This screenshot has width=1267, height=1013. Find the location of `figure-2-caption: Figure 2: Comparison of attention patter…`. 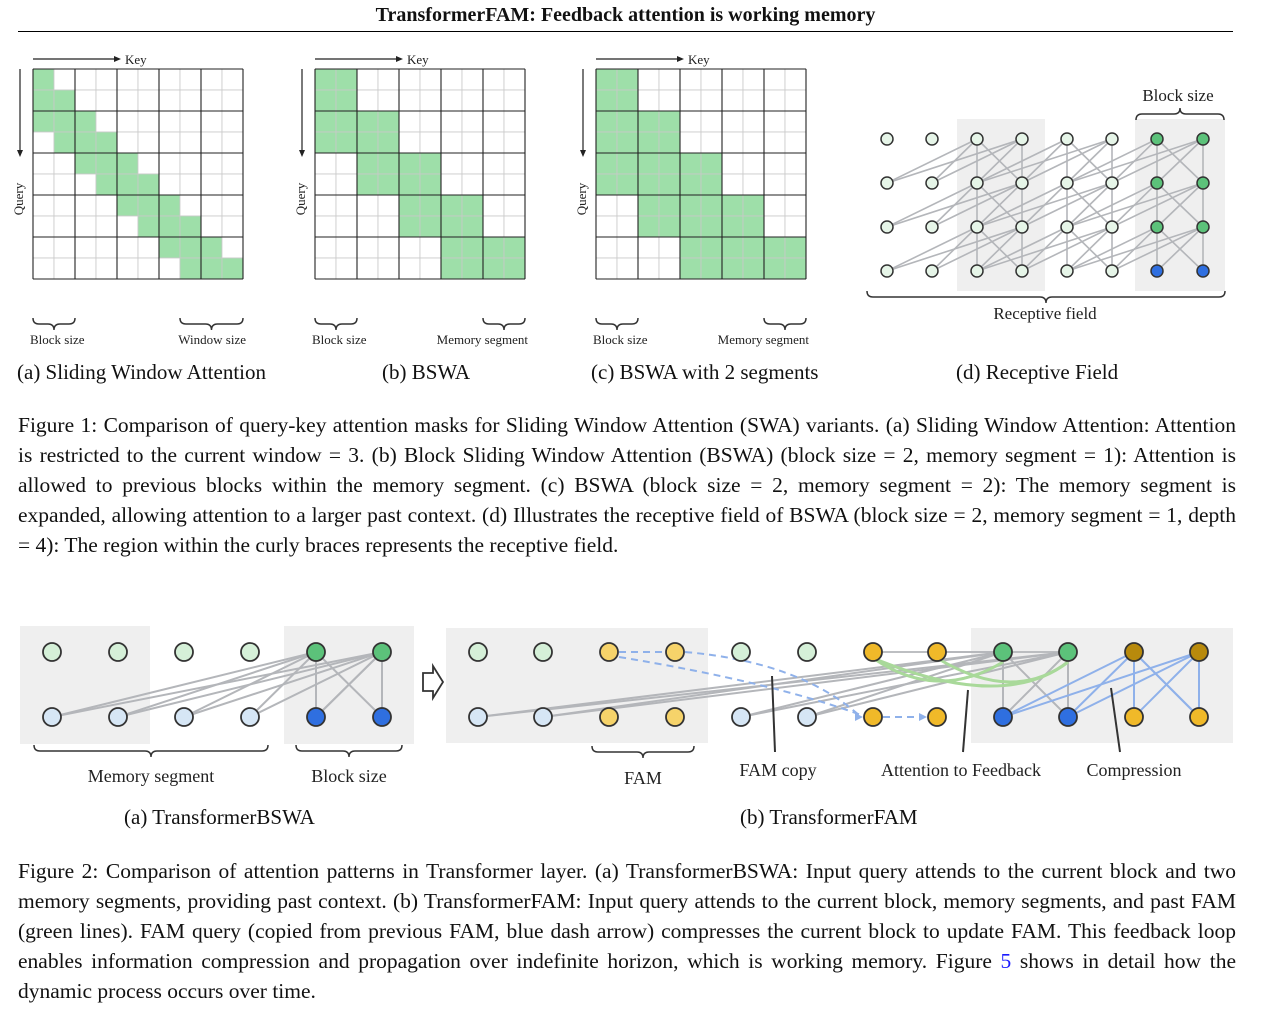

figure-2-caption: Figure 2: Comparison of attention patter… is located at coordinates (627, 931).